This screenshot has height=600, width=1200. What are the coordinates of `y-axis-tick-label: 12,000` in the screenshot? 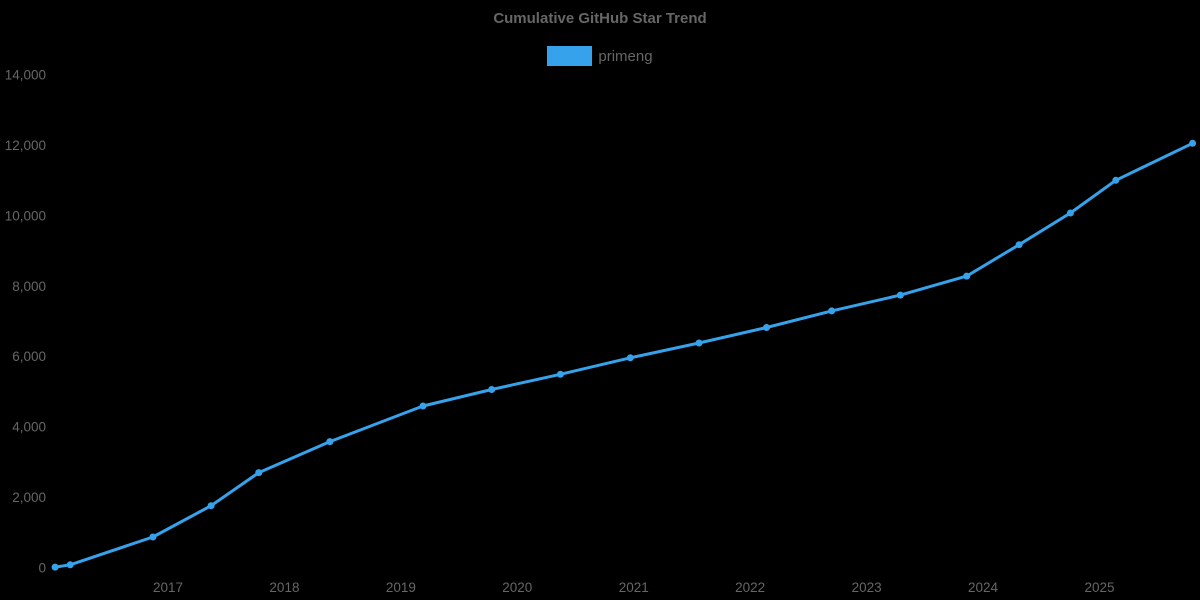 It's located at (25, 145).